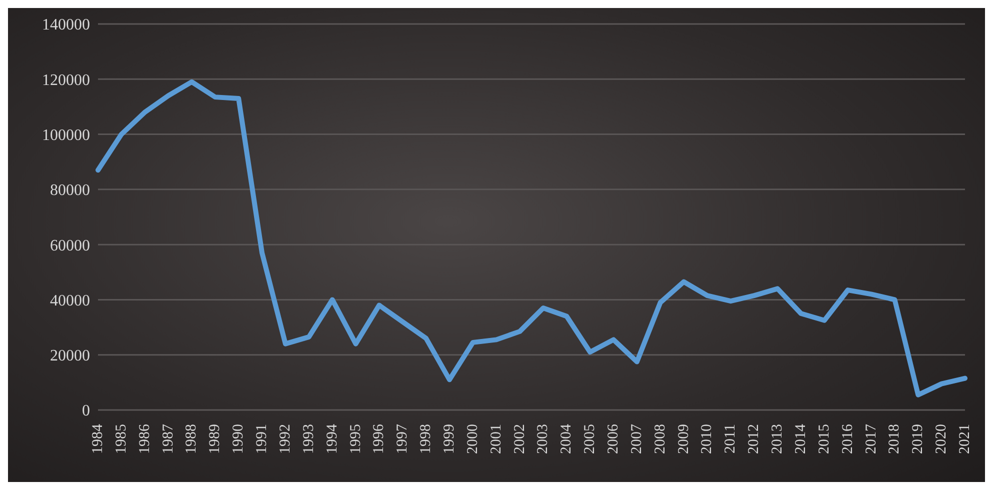 This screenshot has width=993, height=490. I want to click on x-tick-label: 2000, so click(472, 439).